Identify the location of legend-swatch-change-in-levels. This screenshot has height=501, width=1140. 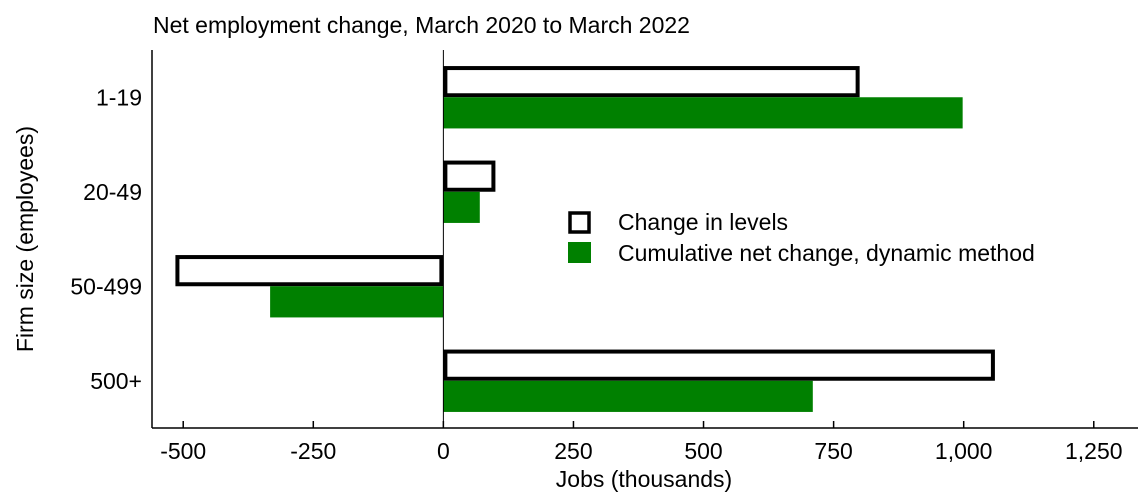
(579, 222).